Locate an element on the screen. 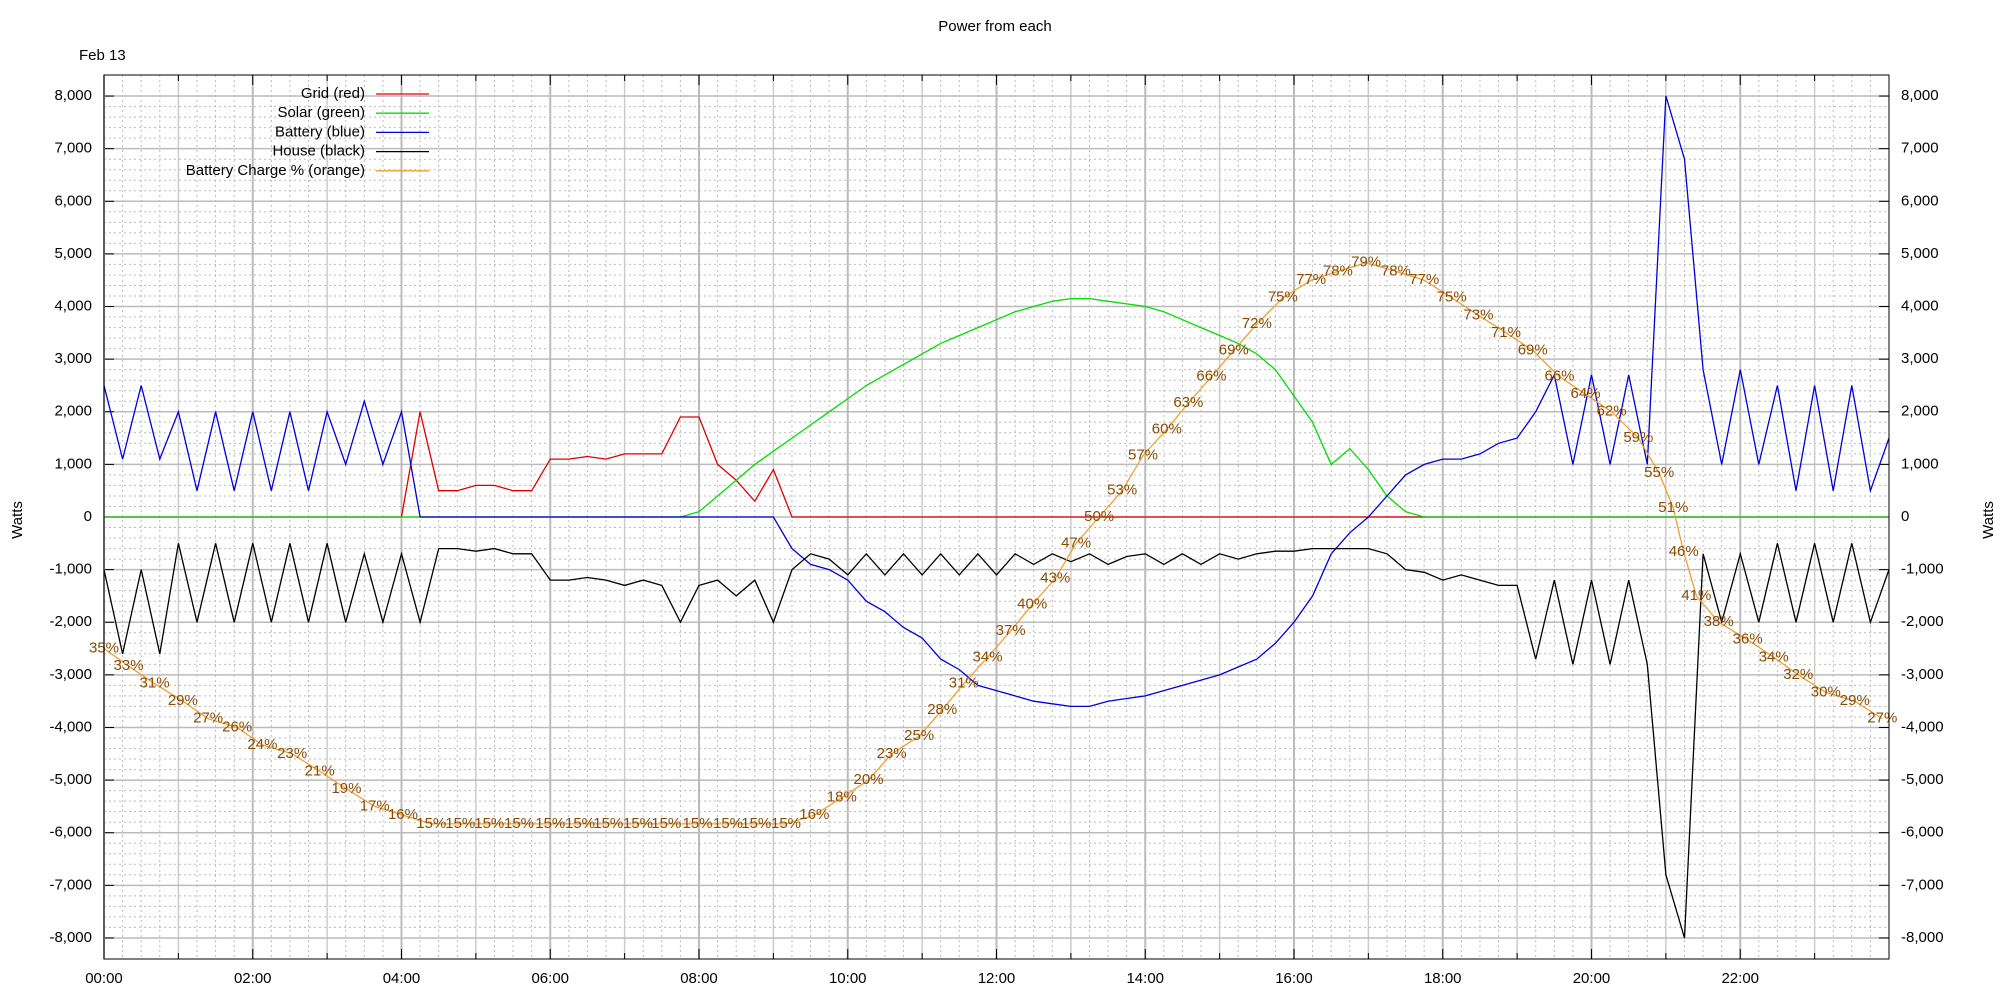 This screenshot has width=2000, height=1000. y2-tick-label: 3,000 is located at coordinates (1920, 358).